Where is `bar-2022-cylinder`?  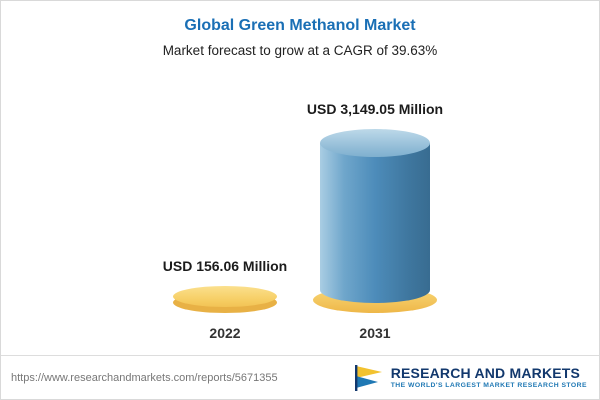 bar-2022-cylinder is located at coordinates (225, 299).